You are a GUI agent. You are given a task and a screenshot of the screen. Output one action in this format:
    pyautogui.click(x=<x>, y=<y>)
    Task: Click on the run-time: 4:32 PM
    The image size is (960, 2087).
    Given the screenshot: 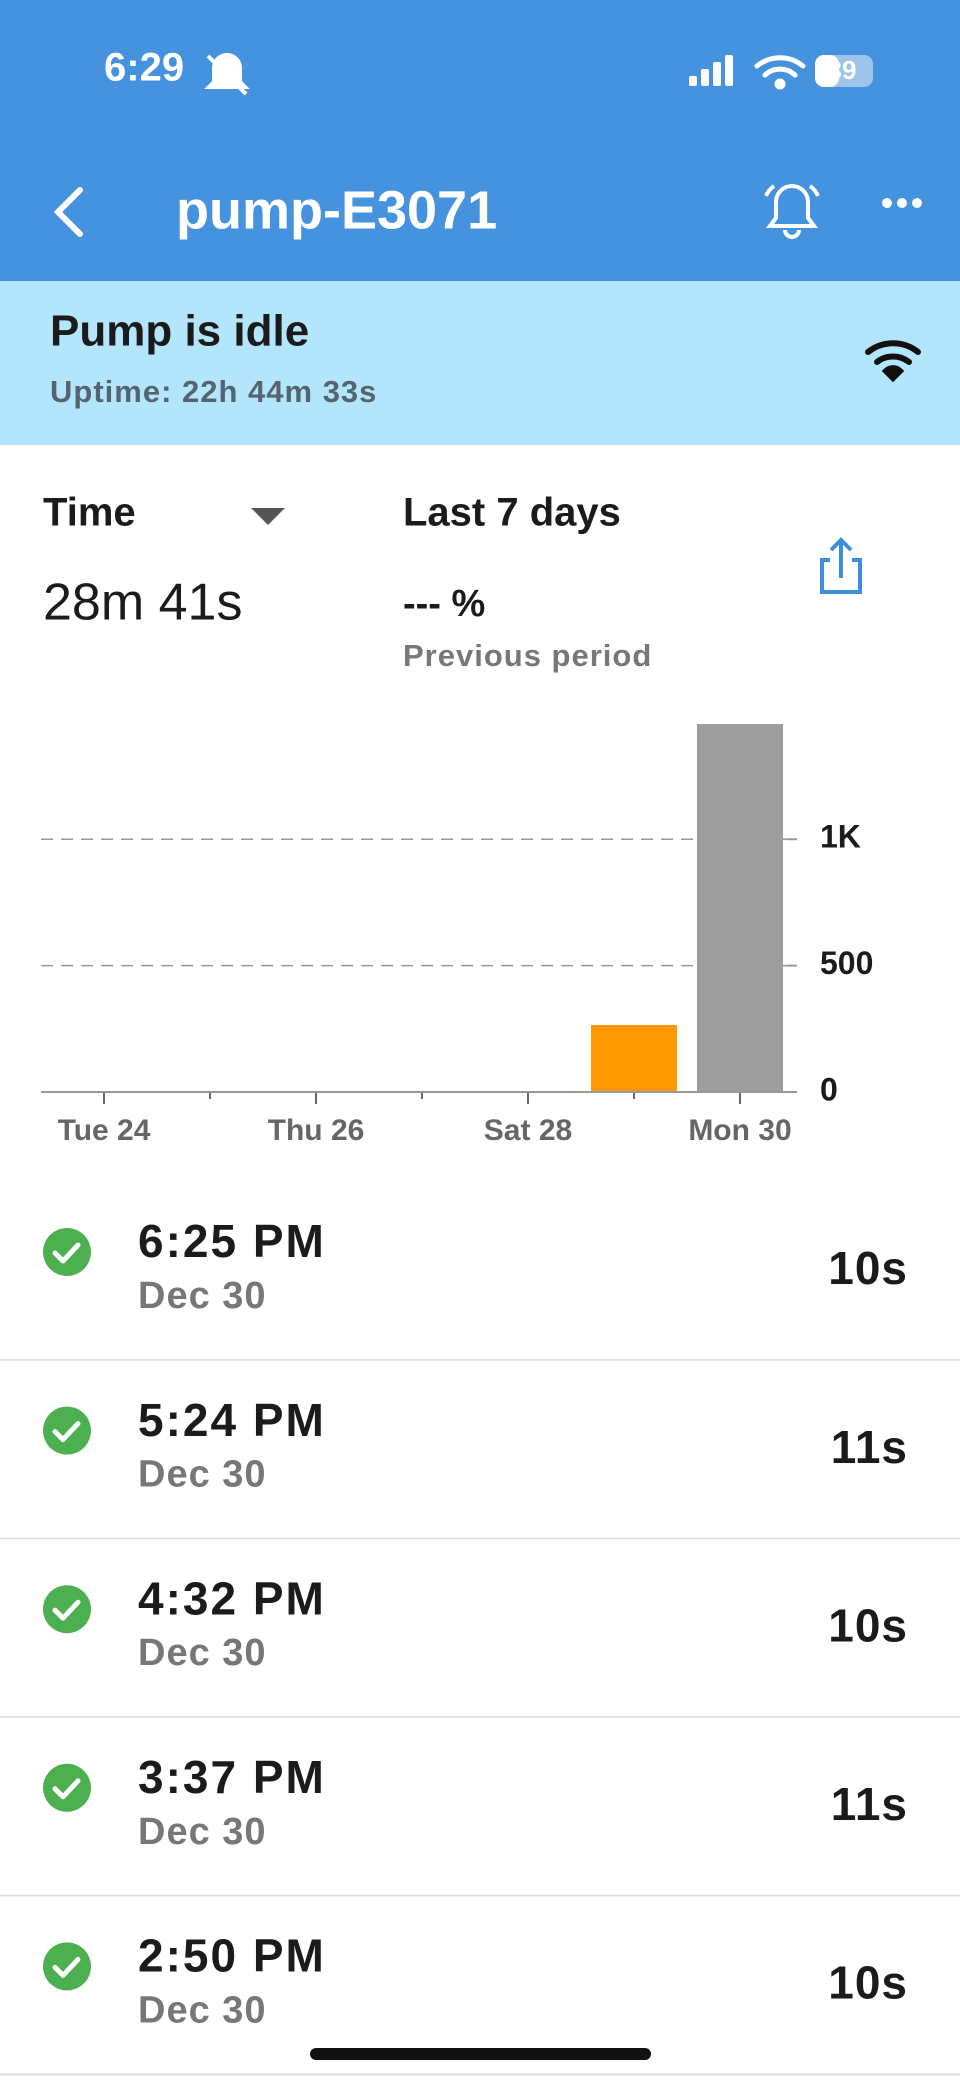 What is the action you would take?
    pyautogui.click(x=232, y=1598)
    